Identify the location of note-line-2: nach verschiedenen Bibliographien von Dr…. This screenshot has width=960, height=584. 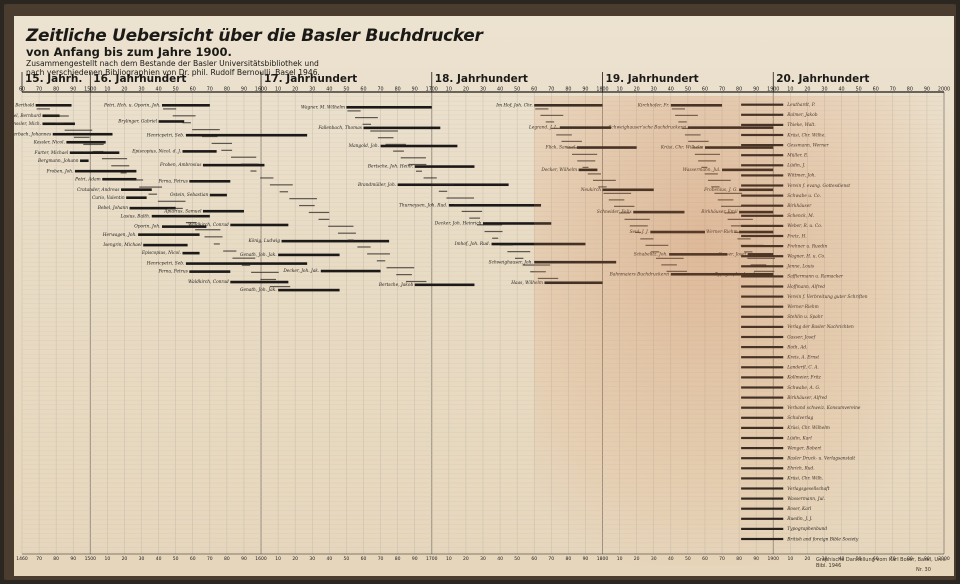
(173, 72).